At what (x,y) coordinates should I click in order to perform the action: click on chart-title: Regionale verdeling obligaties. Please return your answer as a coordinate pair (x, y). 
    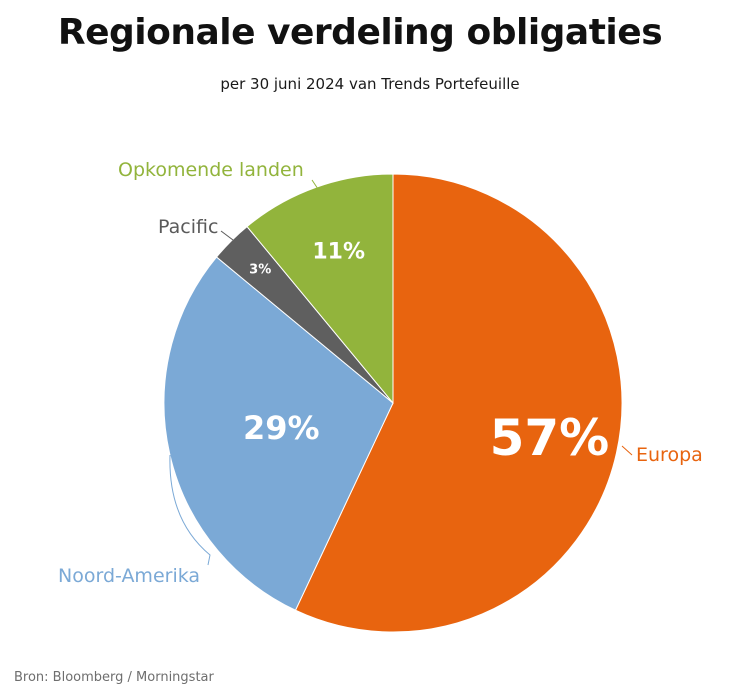
    Looking at the image, I should click on (360, 32).